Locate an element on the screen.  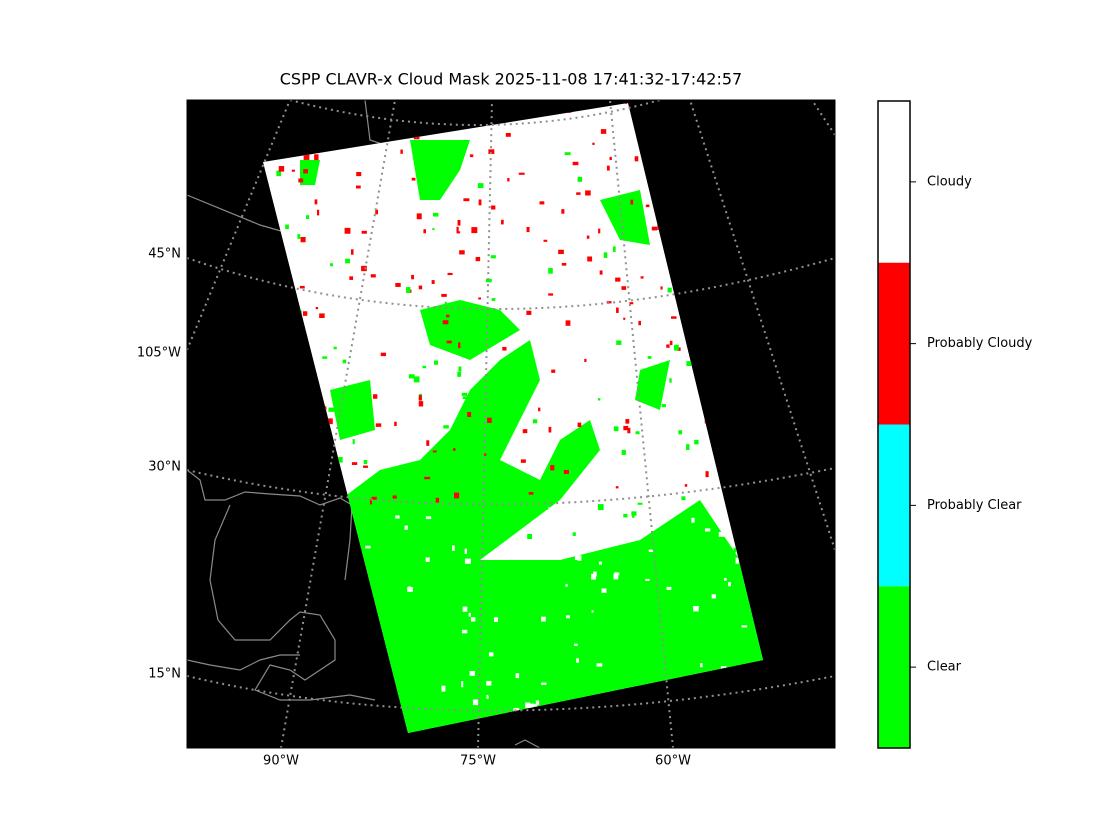
lat-label: 105°W is located at coordinates (159, 353).